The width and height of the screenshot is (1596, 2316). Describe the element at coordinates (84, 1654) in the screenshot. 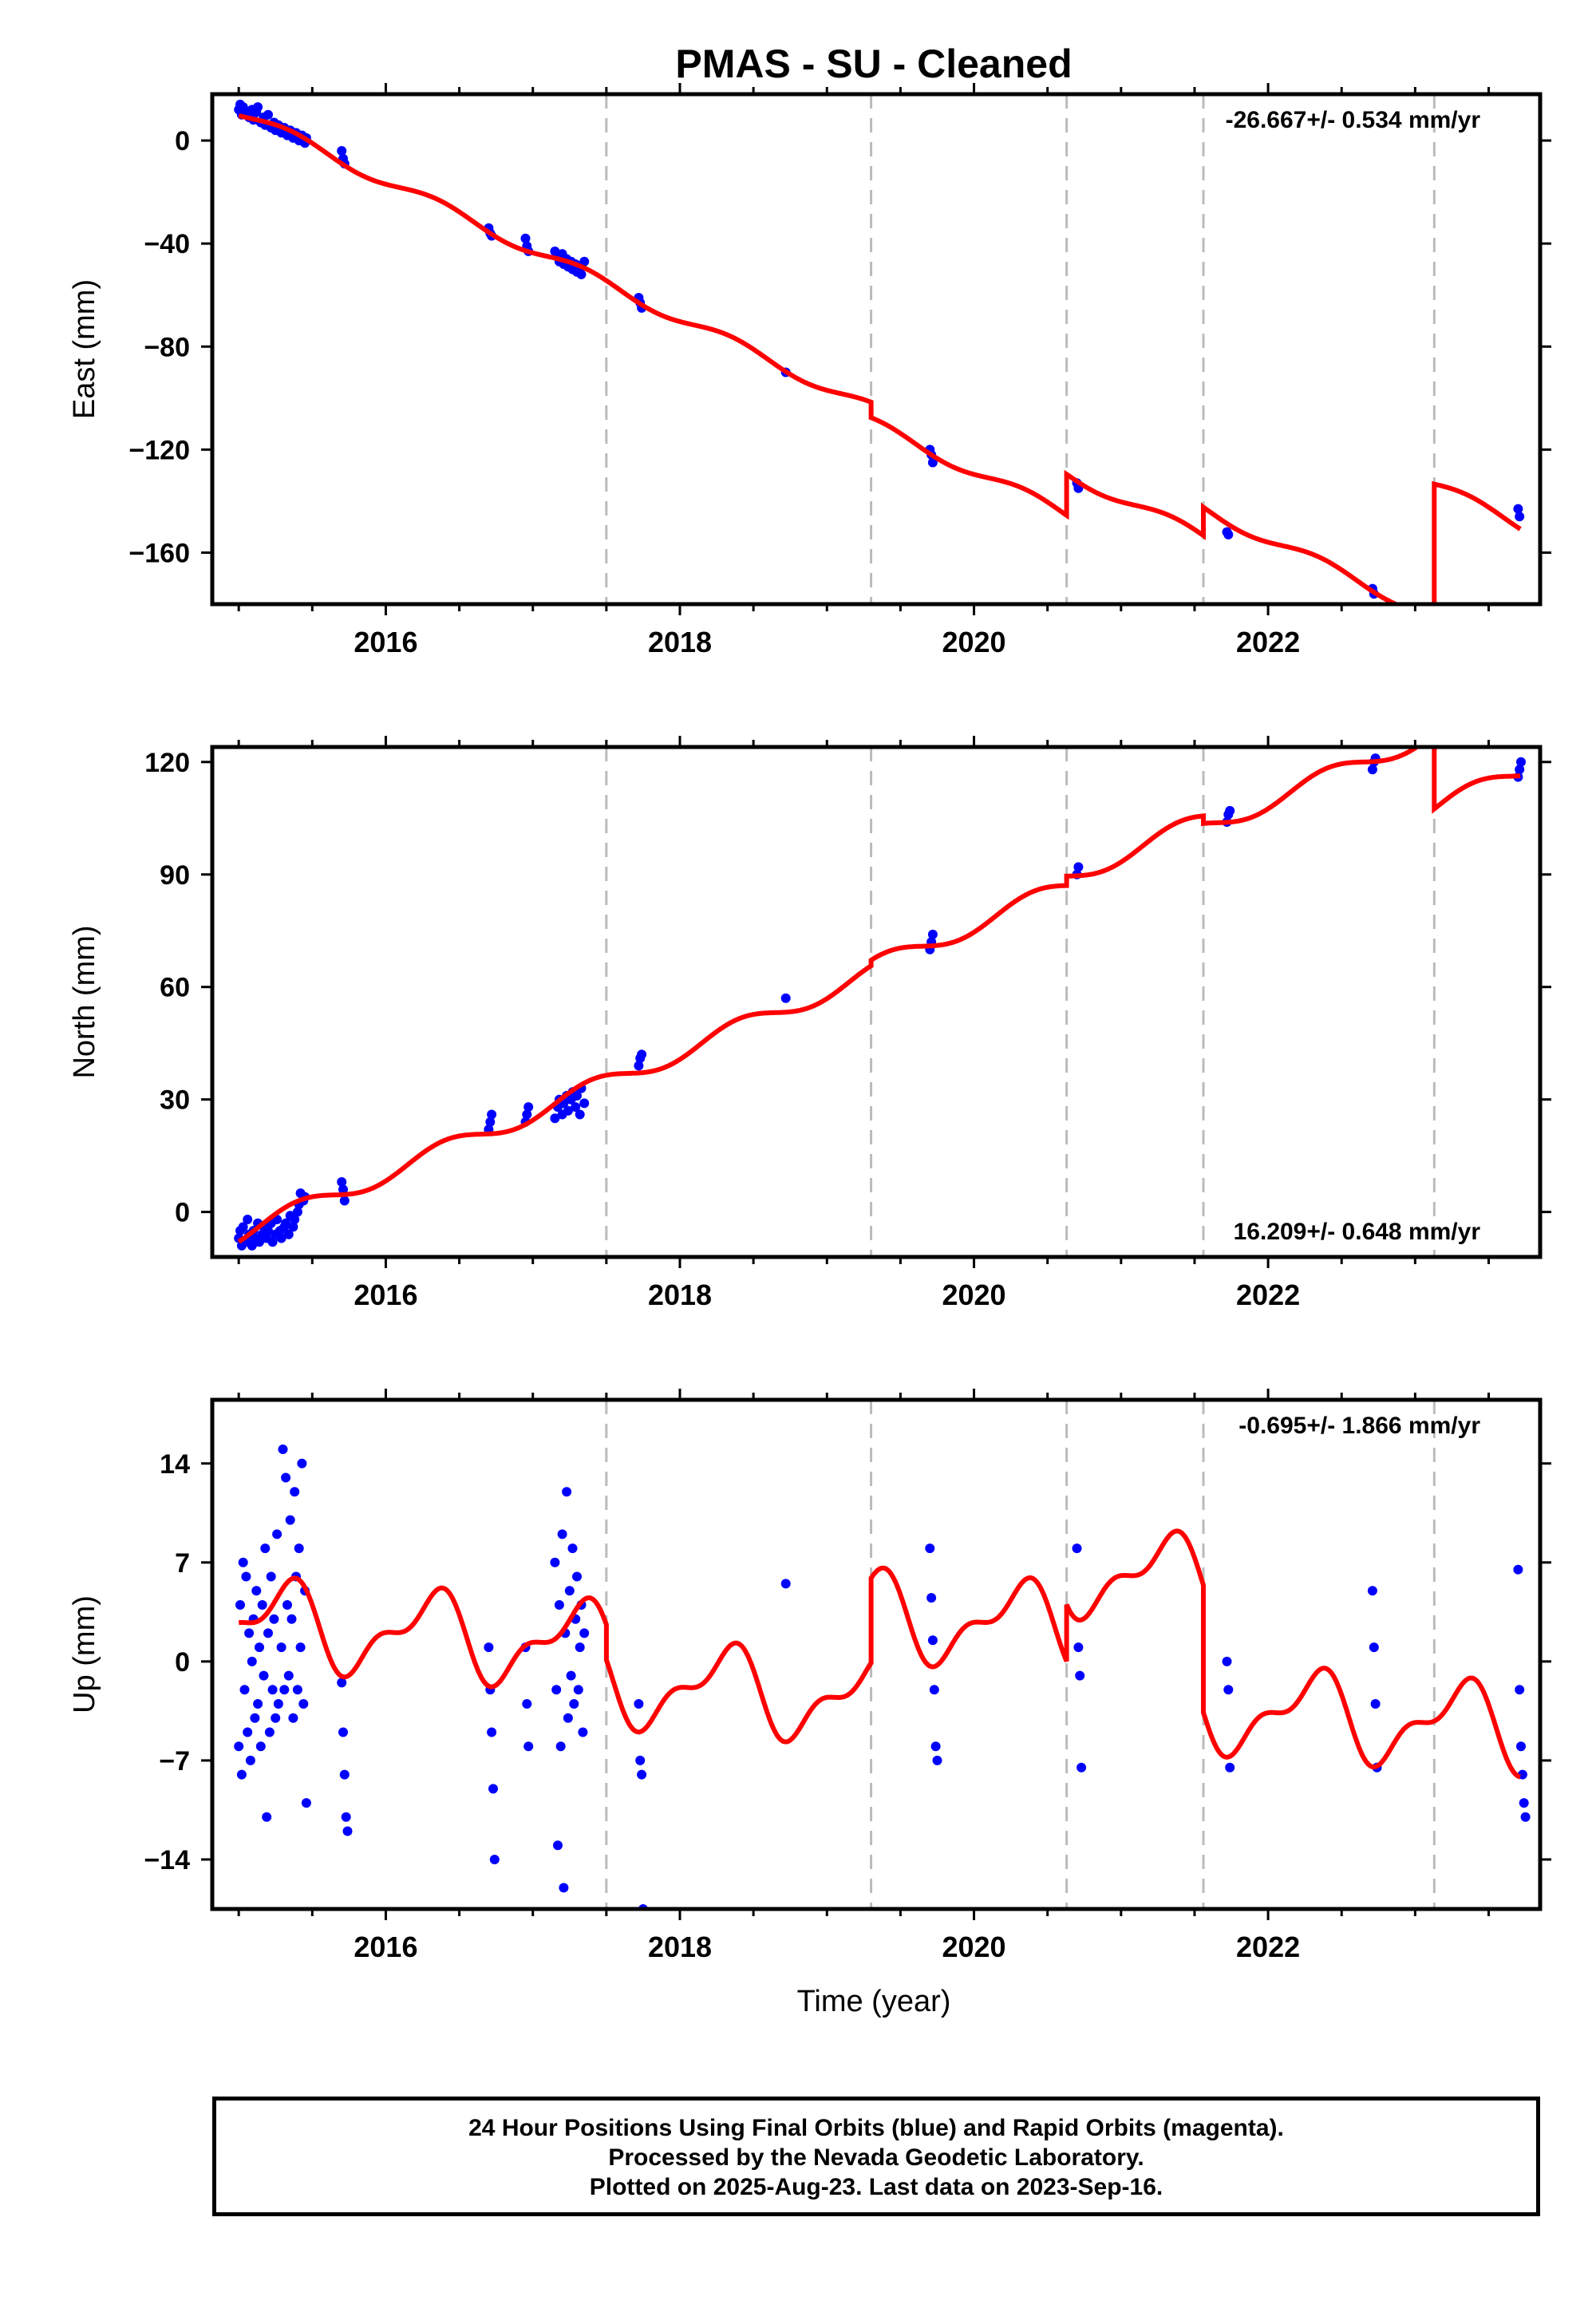

I see `y-axis-label: Up (mm)` at that location.